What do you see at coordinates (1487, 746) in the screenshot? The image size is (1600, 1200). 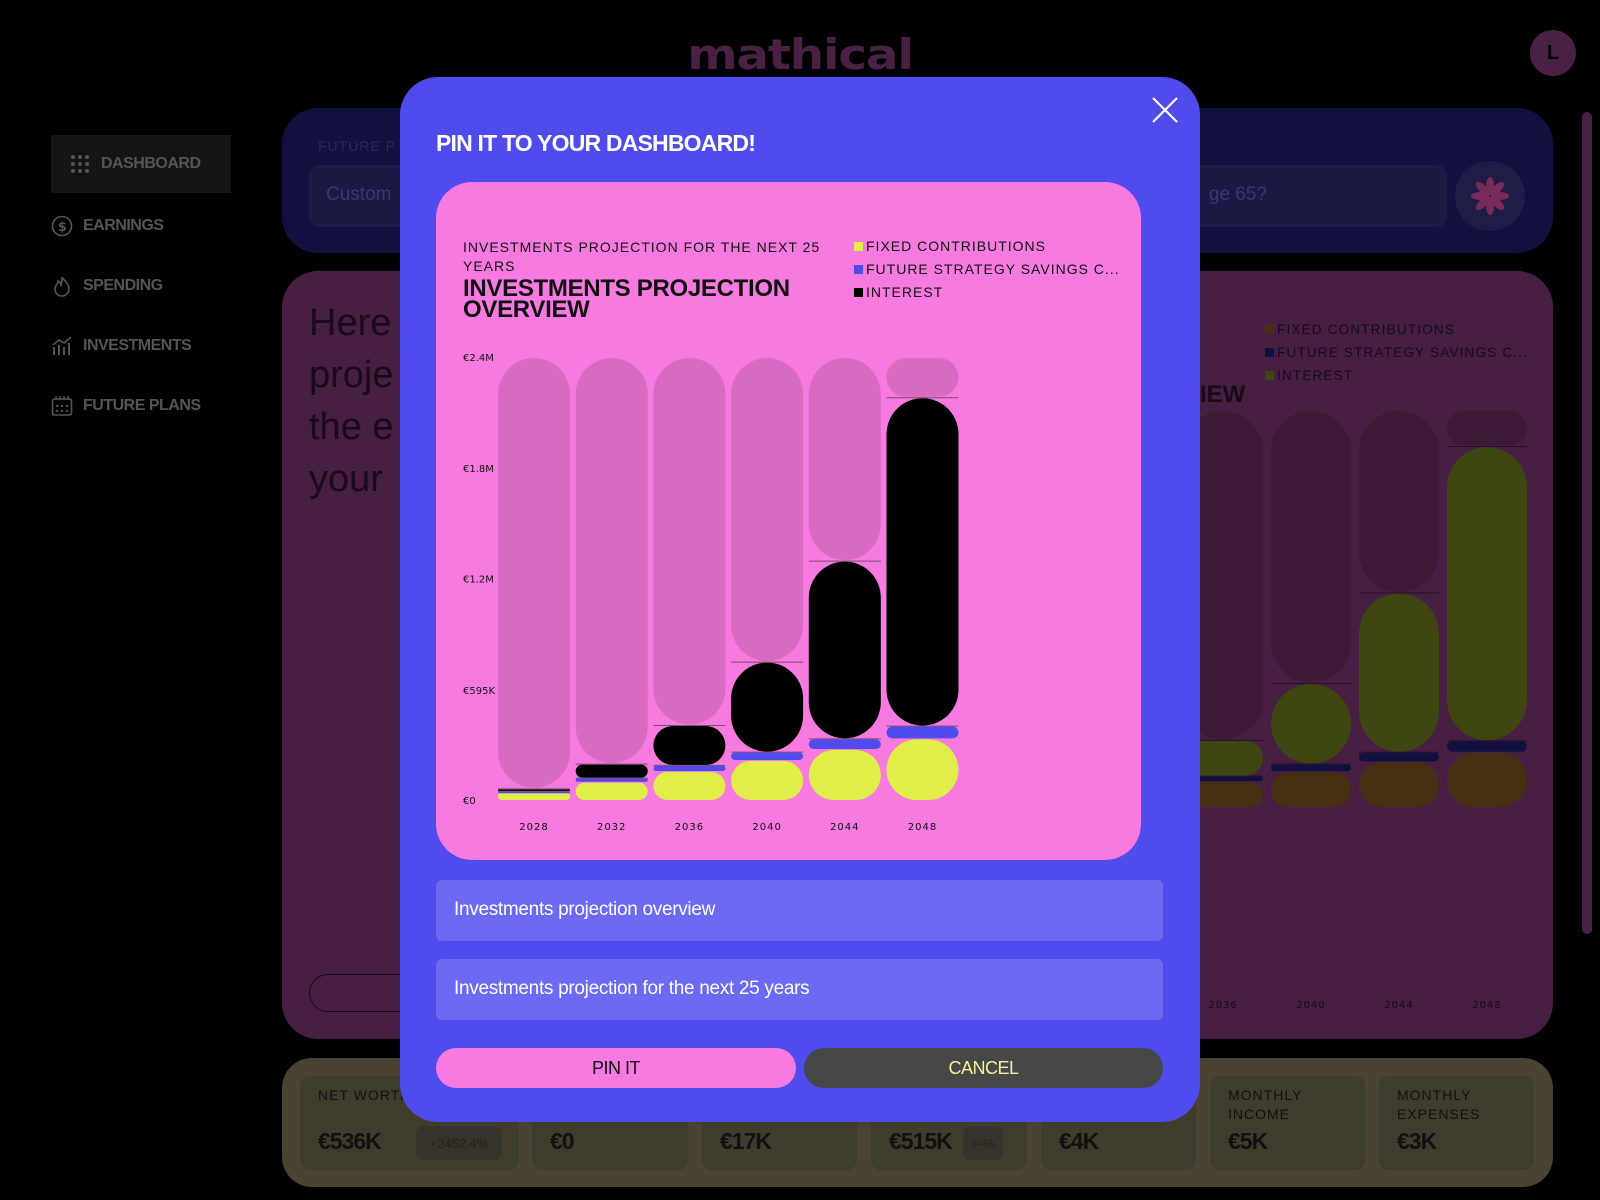 I see `bar-segment-future-strategy-savings-c--2048` at bounding box center [1487, 746].